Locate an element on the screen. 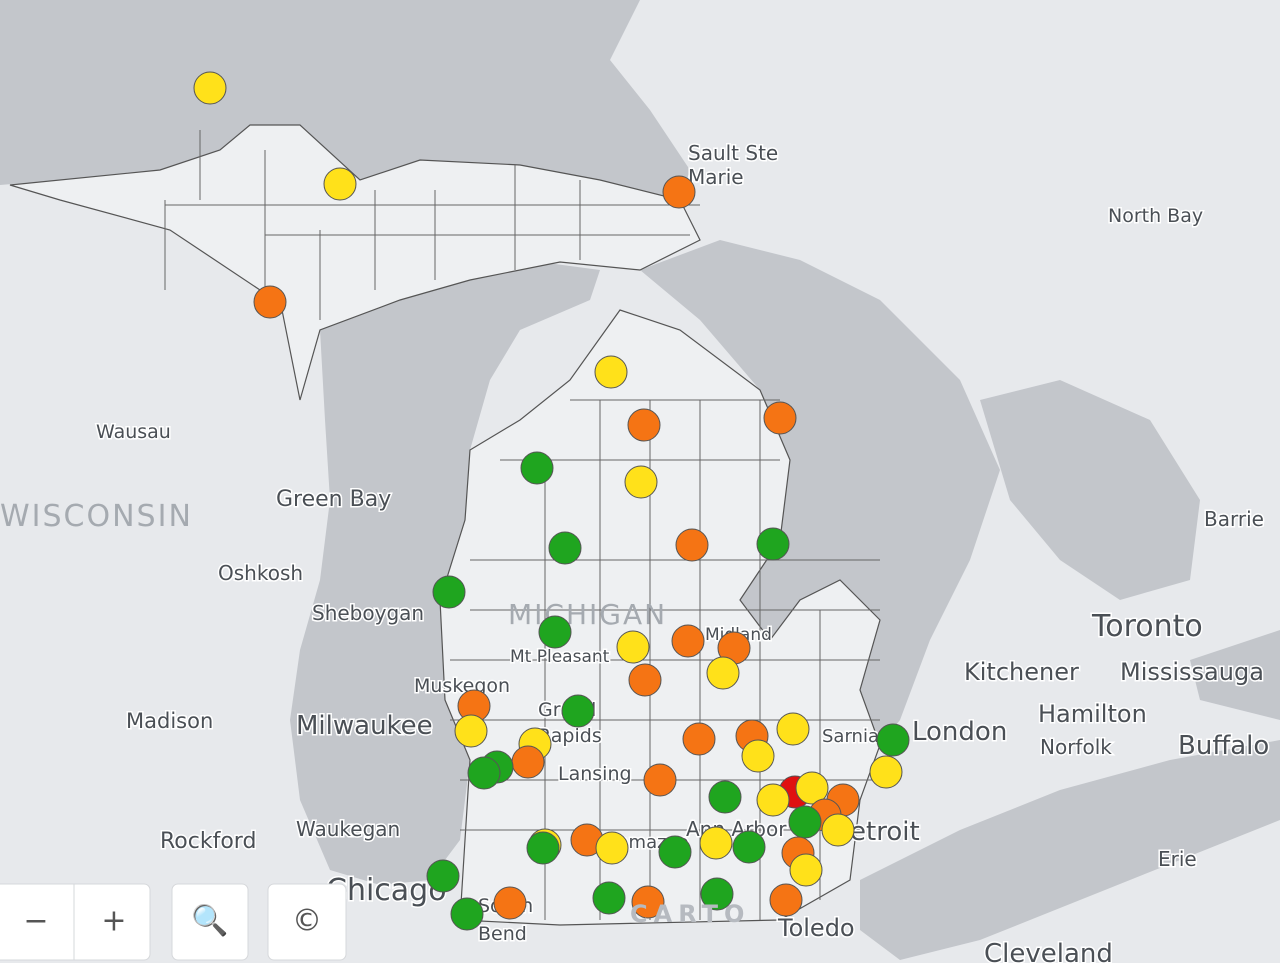  search-icon: 🔍 is located at coordinates (209, 920).